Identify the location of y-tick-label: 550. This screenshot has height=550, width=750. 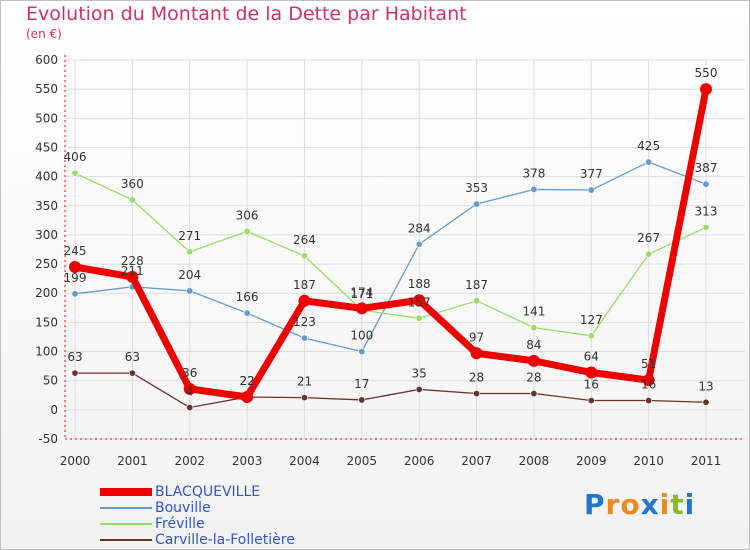
(46, 89).